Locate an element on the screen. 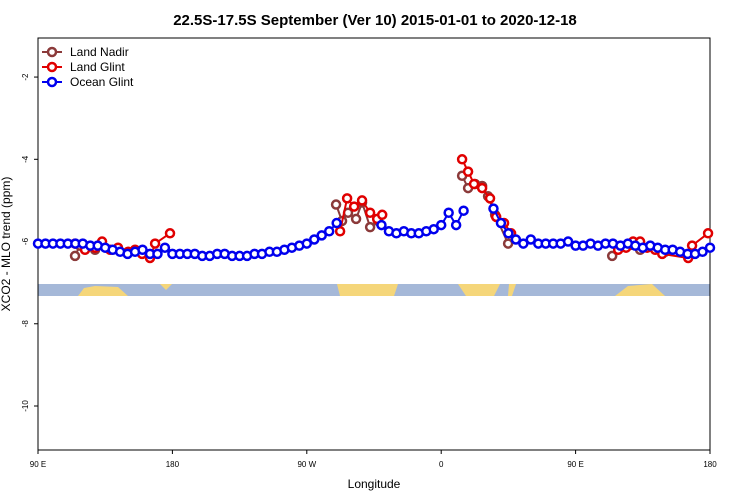 The image size is (750, 500). land-ocean-strip is located at coordinates (374, 290).